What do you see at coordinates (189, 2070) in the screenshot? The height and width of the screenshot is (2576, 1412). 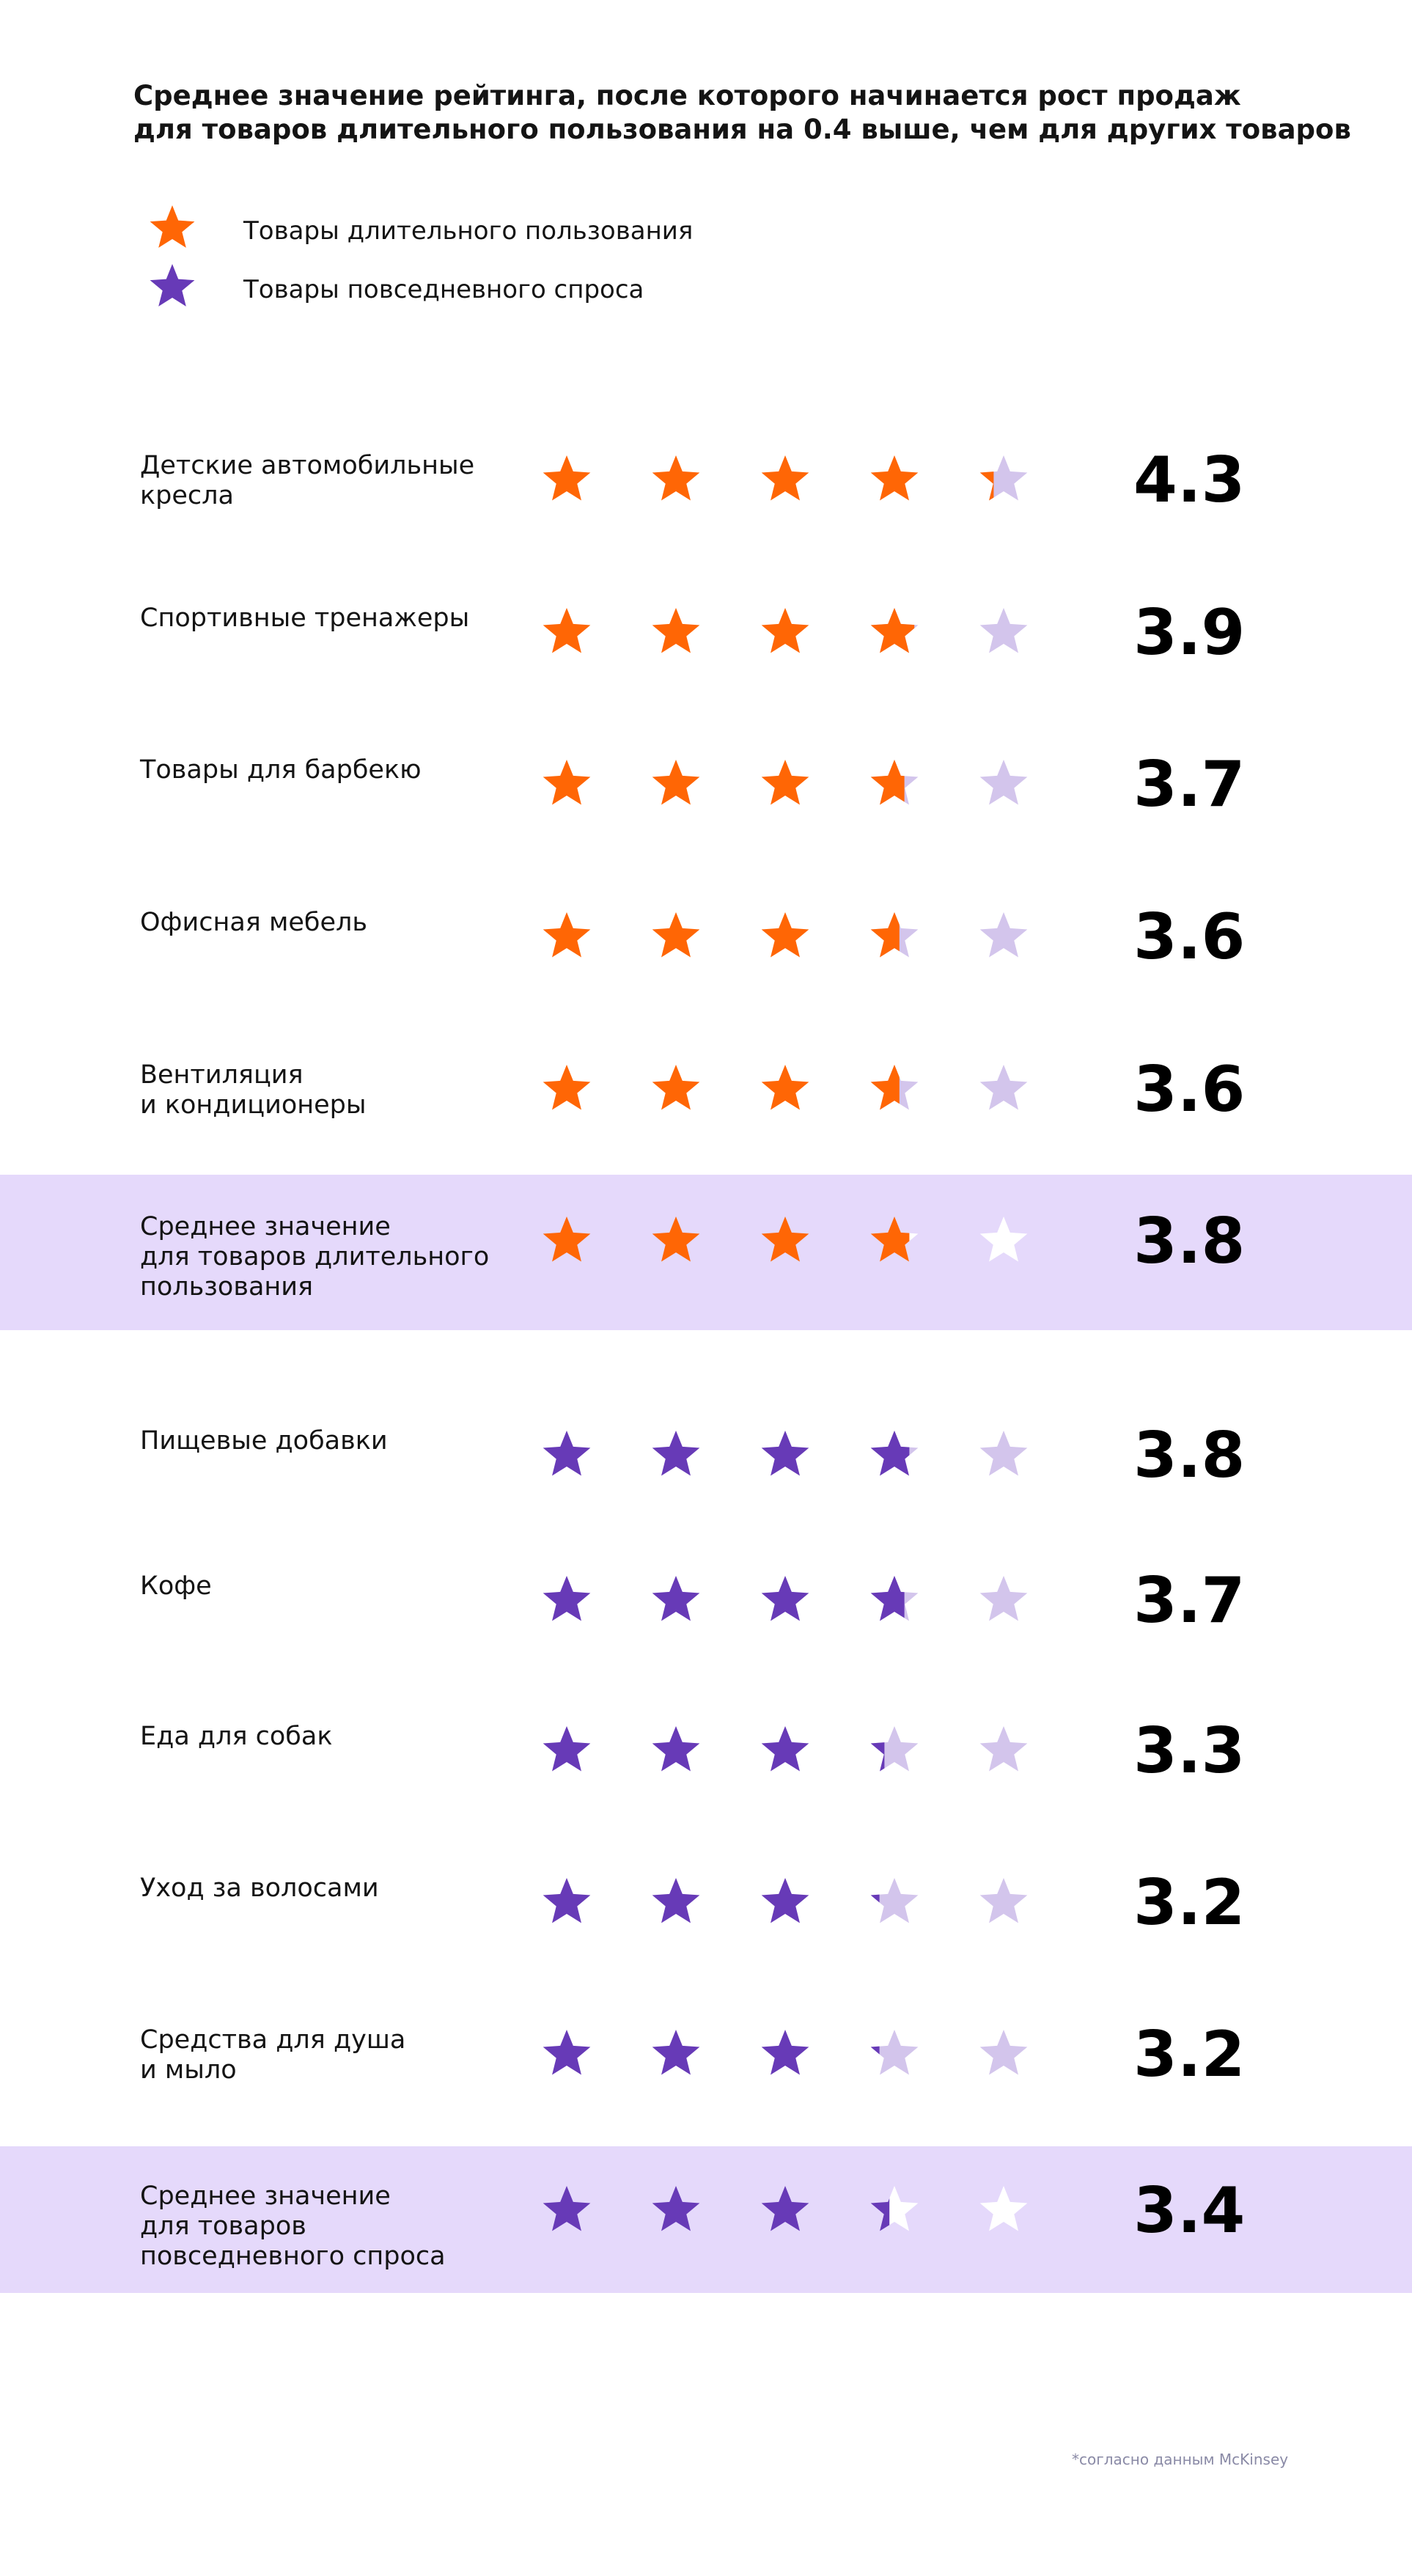 I see `row-label-line: и мыло` at bounding box center [189, 2070].